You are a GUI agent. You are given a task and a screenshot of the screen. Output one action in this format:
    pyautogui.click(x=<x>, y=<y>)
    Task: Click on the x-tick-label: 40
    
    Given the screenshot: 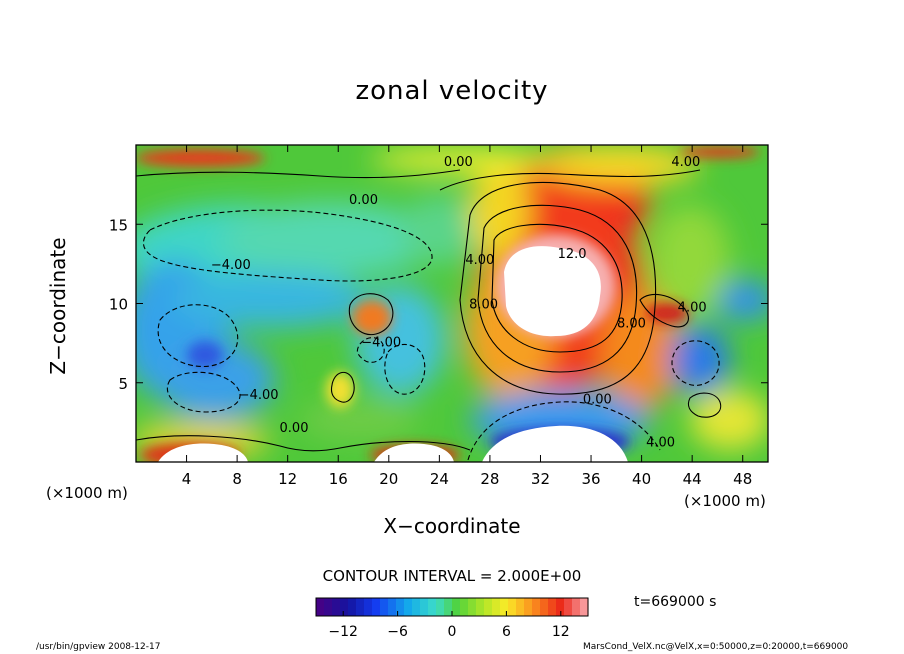 What is the action you would take?
    pyautogui.click(x=641, y=479)
    